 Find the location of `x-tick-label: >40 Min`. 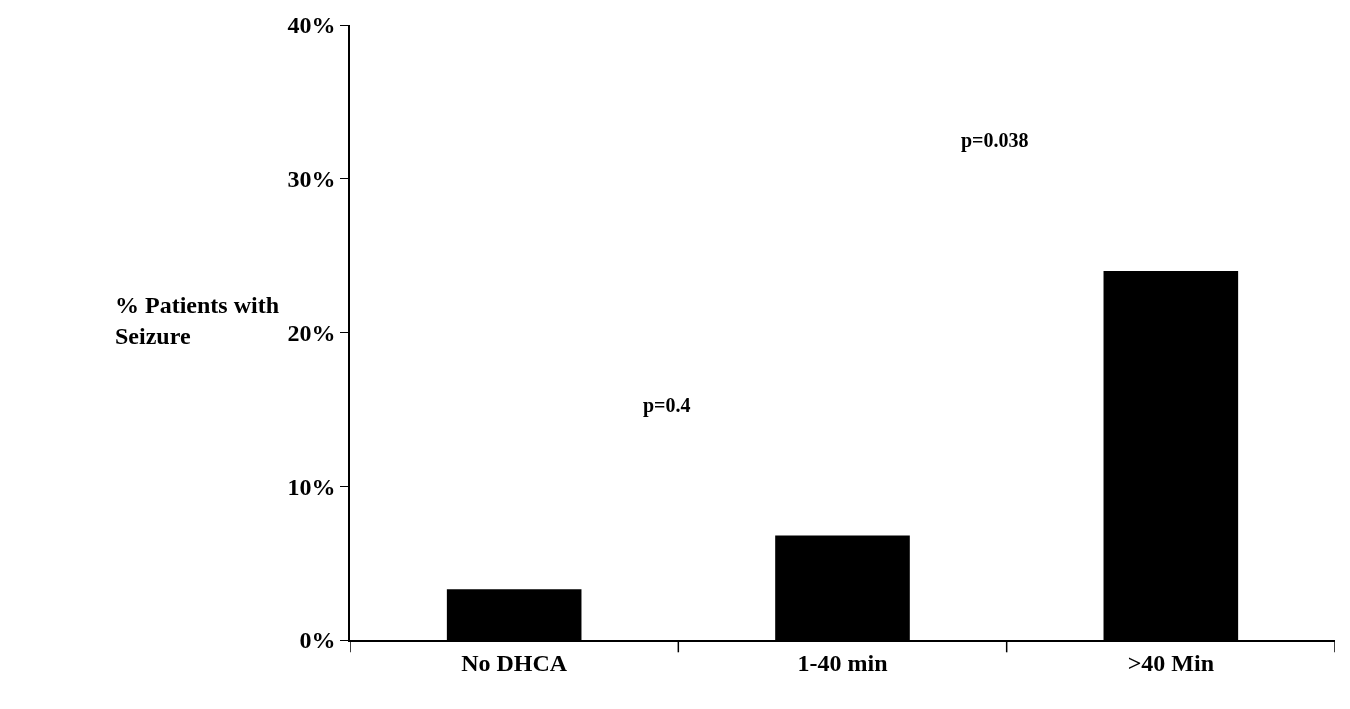

x-tick-label: >40 Min is located at coordinates (1170, 662).